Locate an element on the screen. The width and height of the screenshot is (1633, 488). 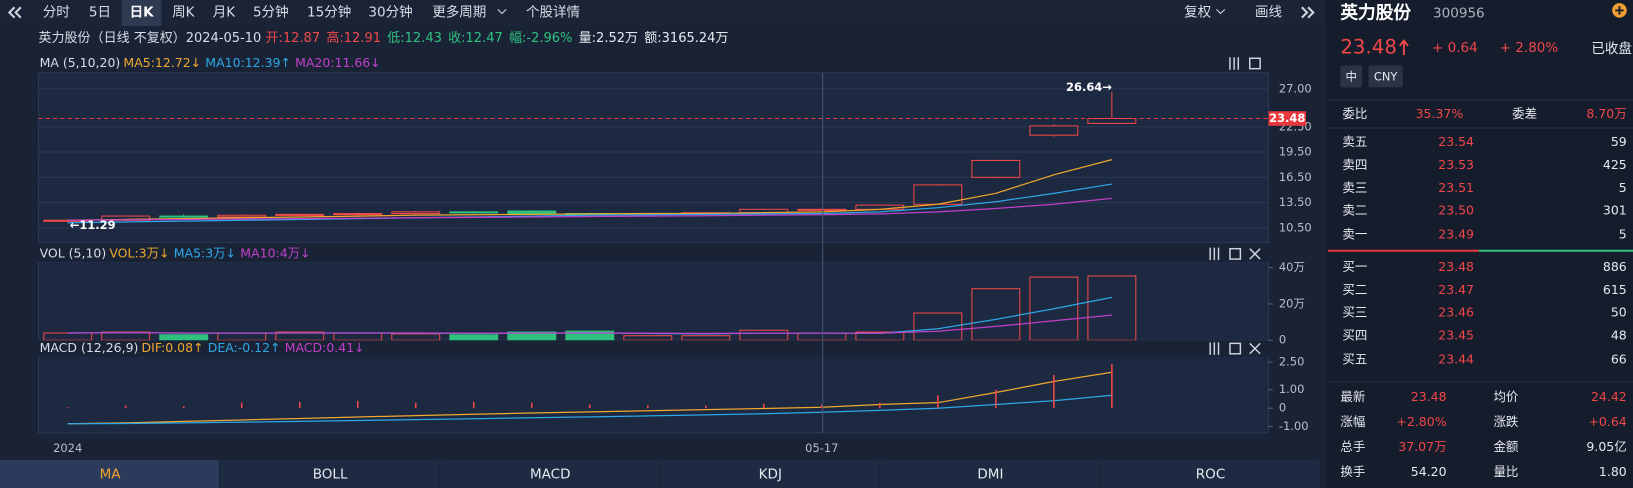
indicator-title: MACD (12,26,9) is located at coordinates (89, 347).